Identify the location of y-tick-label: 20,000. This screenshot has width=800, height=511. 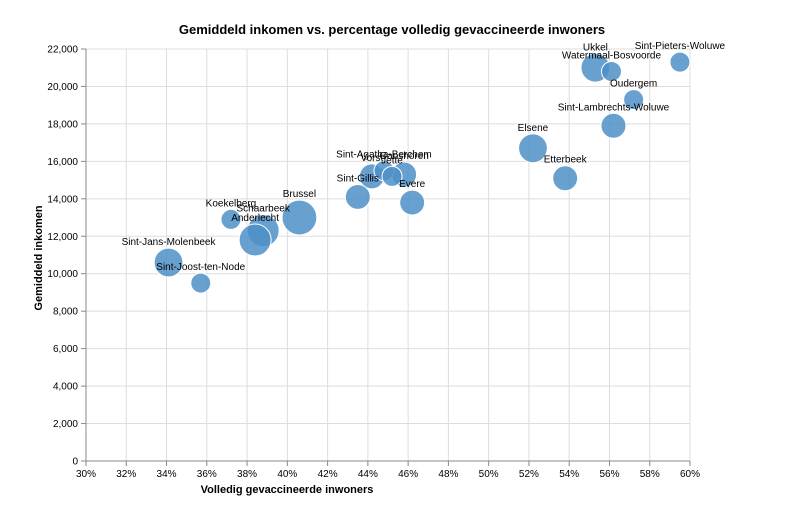
(62, 87).